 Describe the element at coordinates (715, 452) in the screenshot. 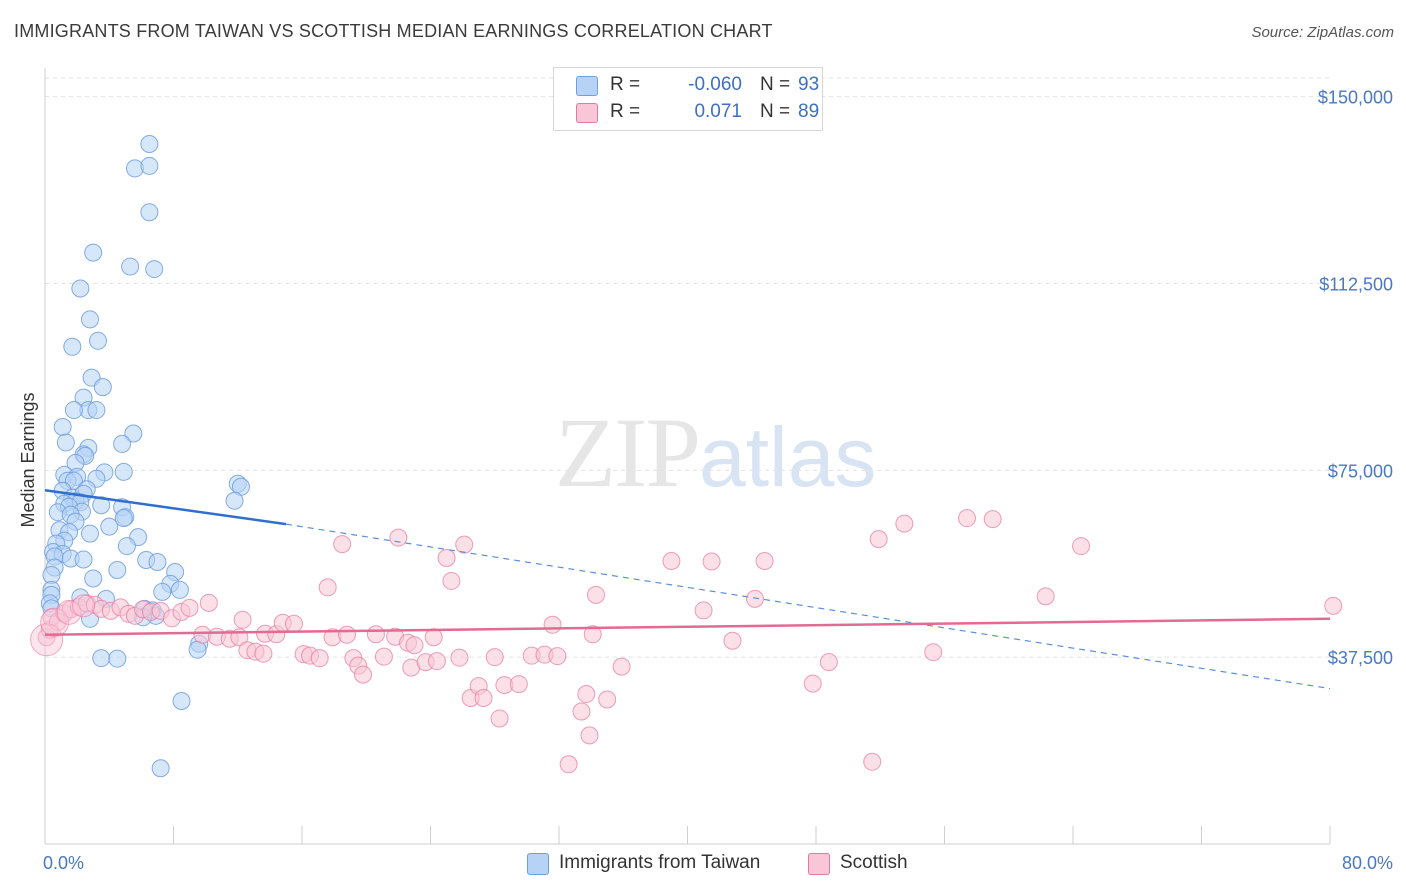

I see `watermark: ZIPatlas` at that location.